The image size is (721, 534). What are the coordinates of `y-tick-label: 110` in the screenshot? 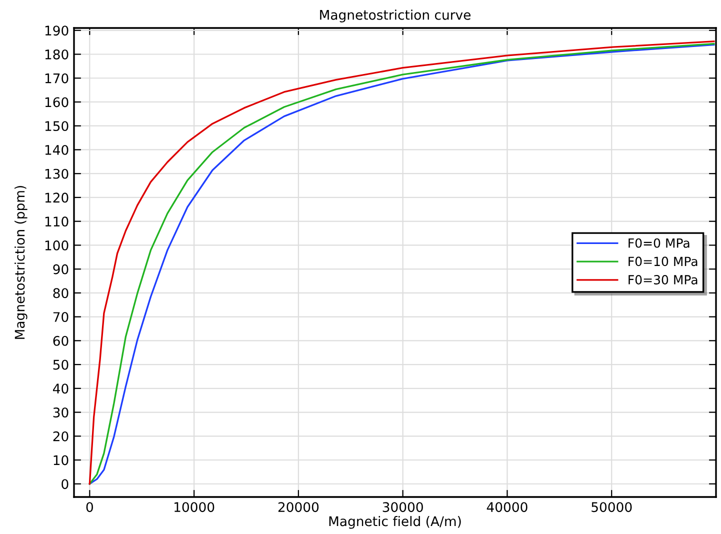 It's located at (56, 221).